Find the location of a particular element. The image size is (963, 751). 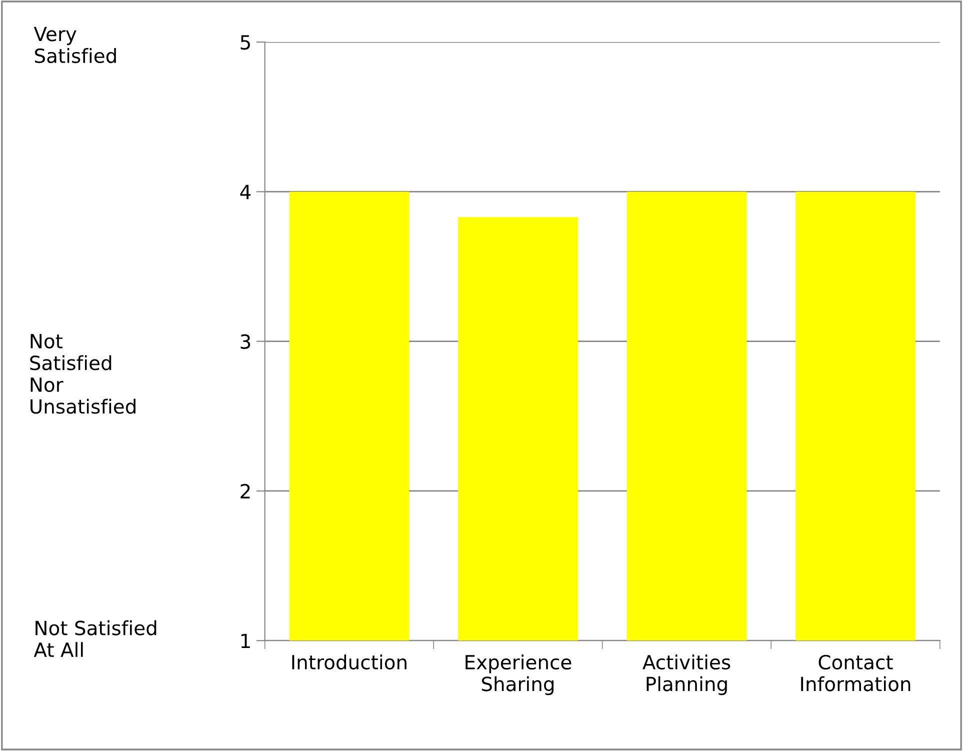

x-tick-label: Contact Information is located at coordinates (855, 673).